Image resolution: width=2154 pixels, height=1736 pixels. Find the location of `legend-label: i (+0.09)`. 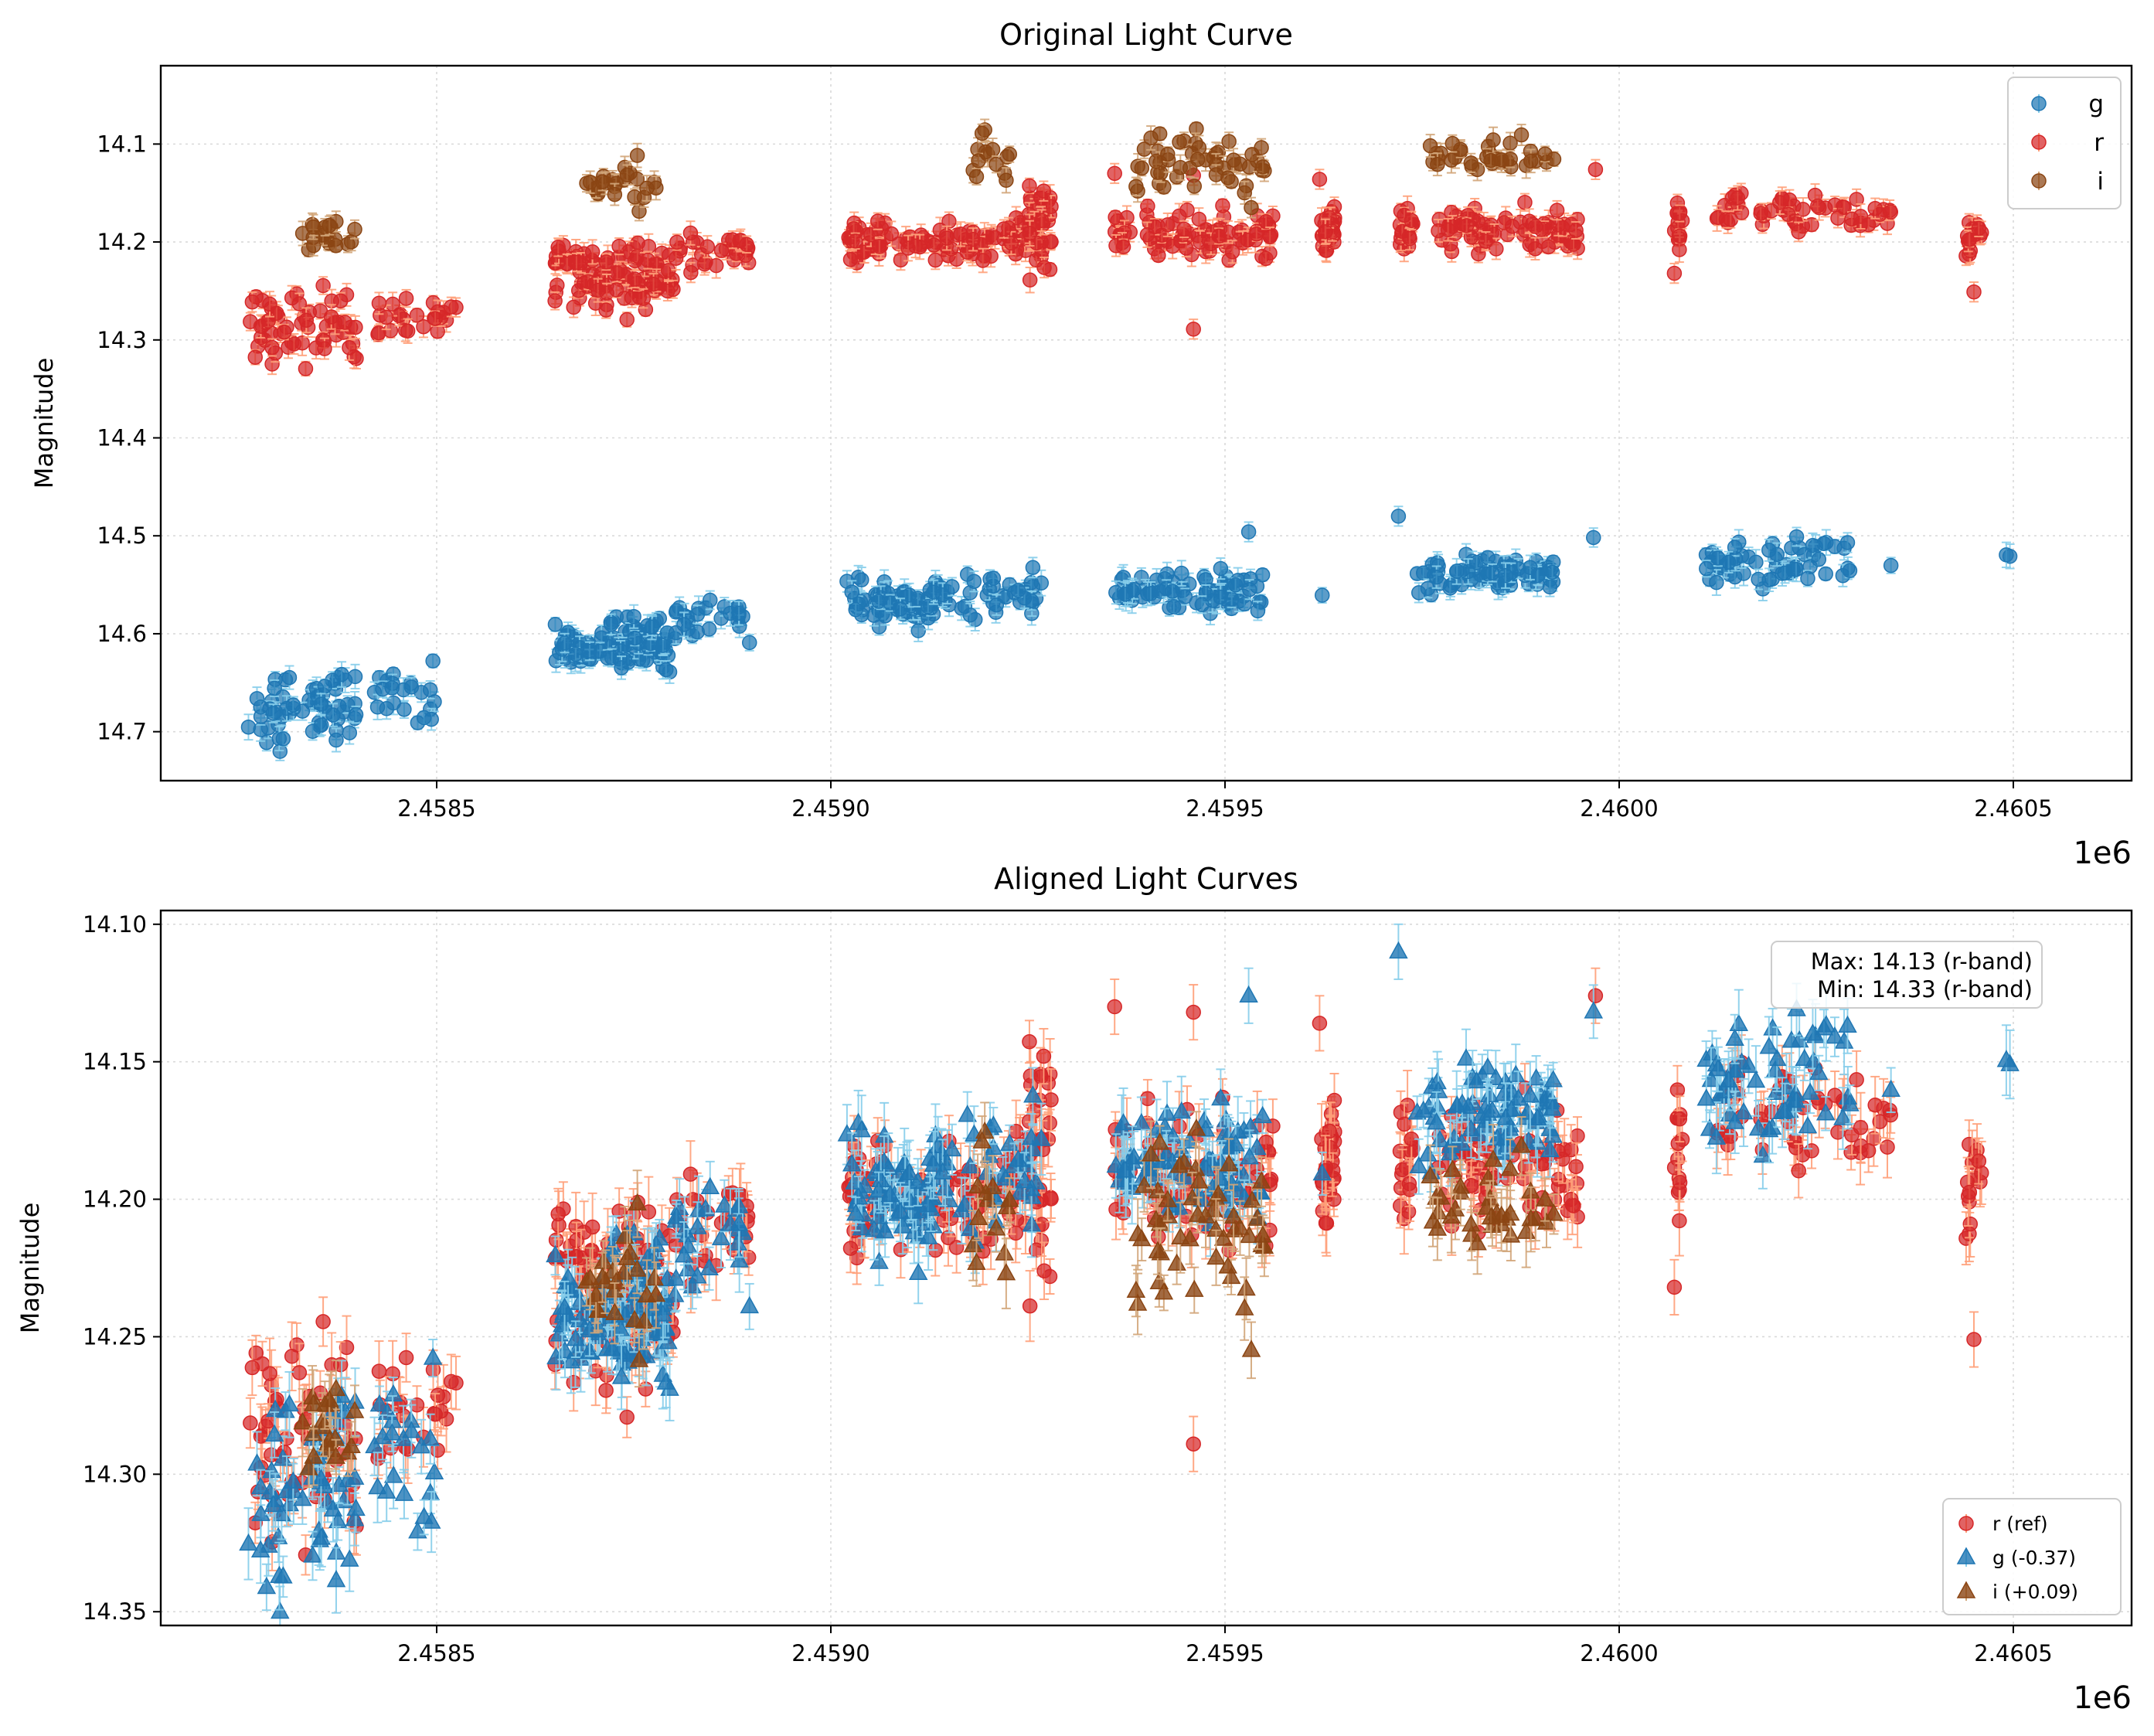

legend-label: i (+0.09) is located at coordinates (2035, 1592).